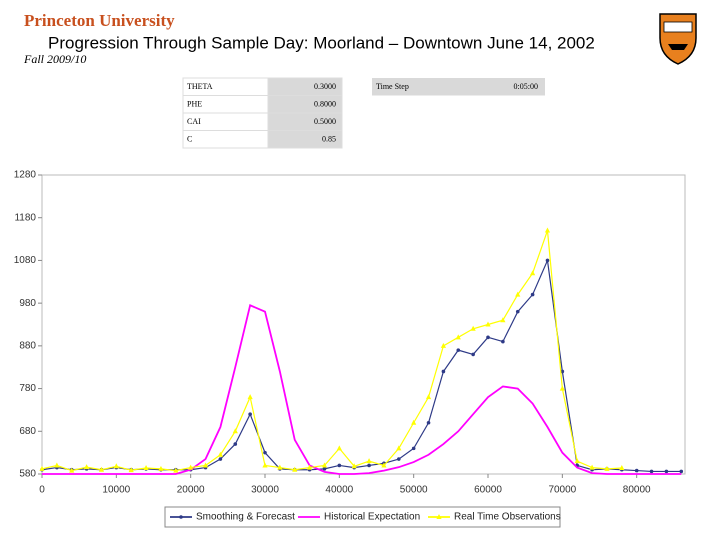 The height and width of the screenshot is (545, 720). I want to click on y-tick-label: 1080, so click(25, 260).